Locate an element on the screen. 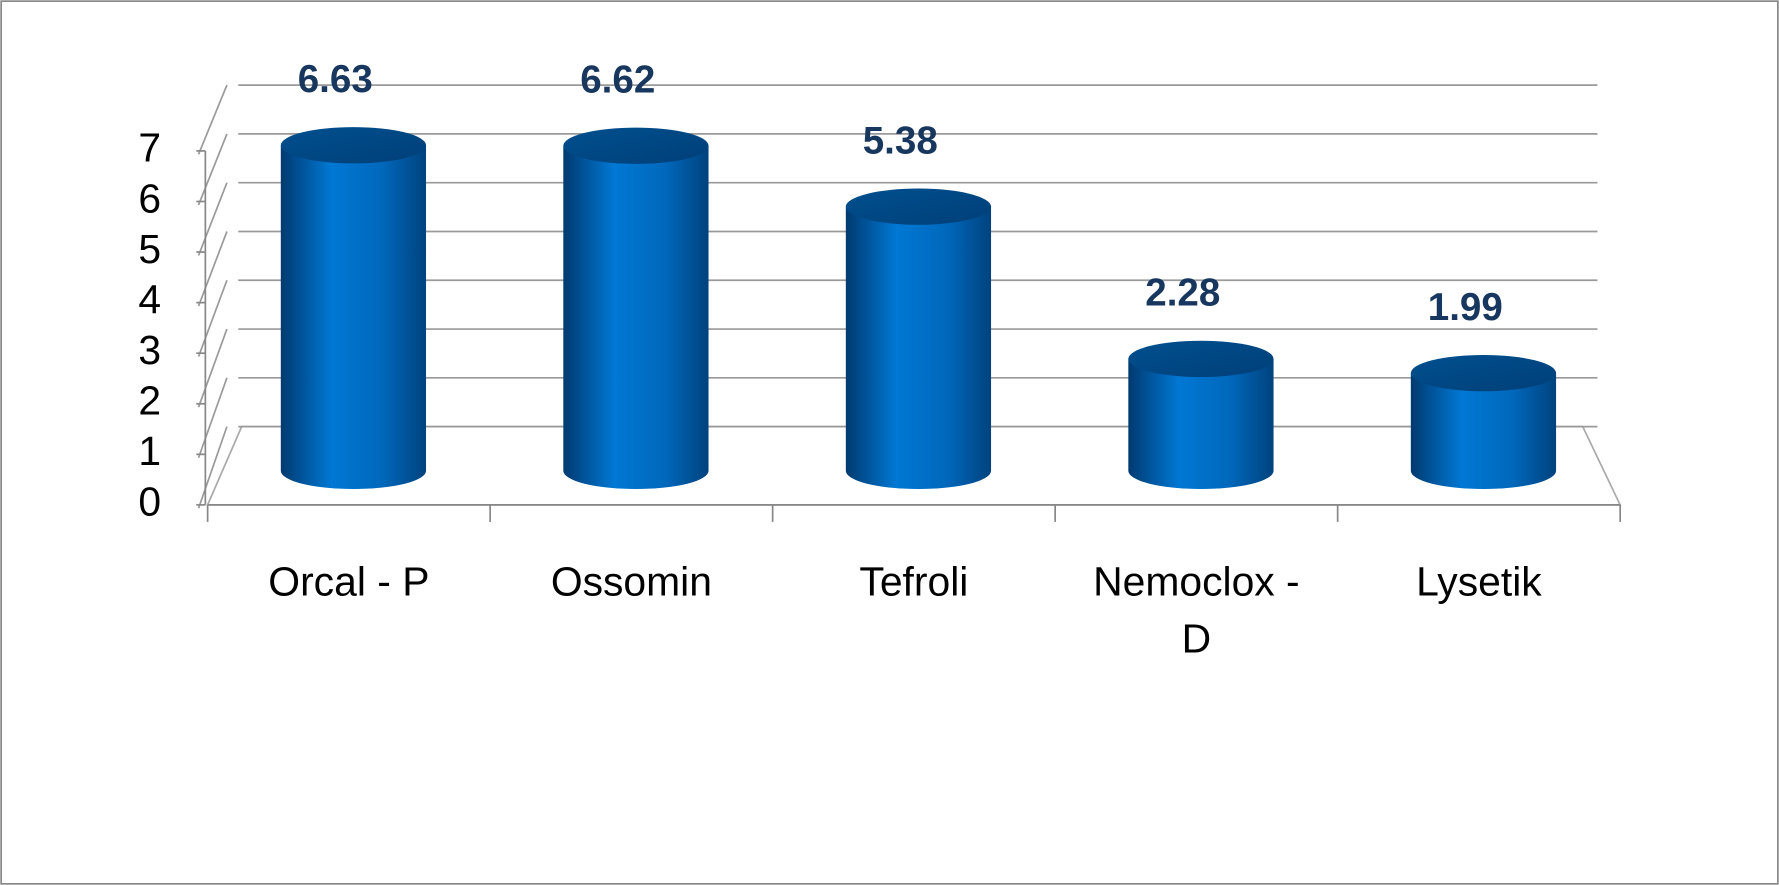 This screenshot has height=885, width=1779. y-tick-label: 6 is located at coordinates (149, 198).